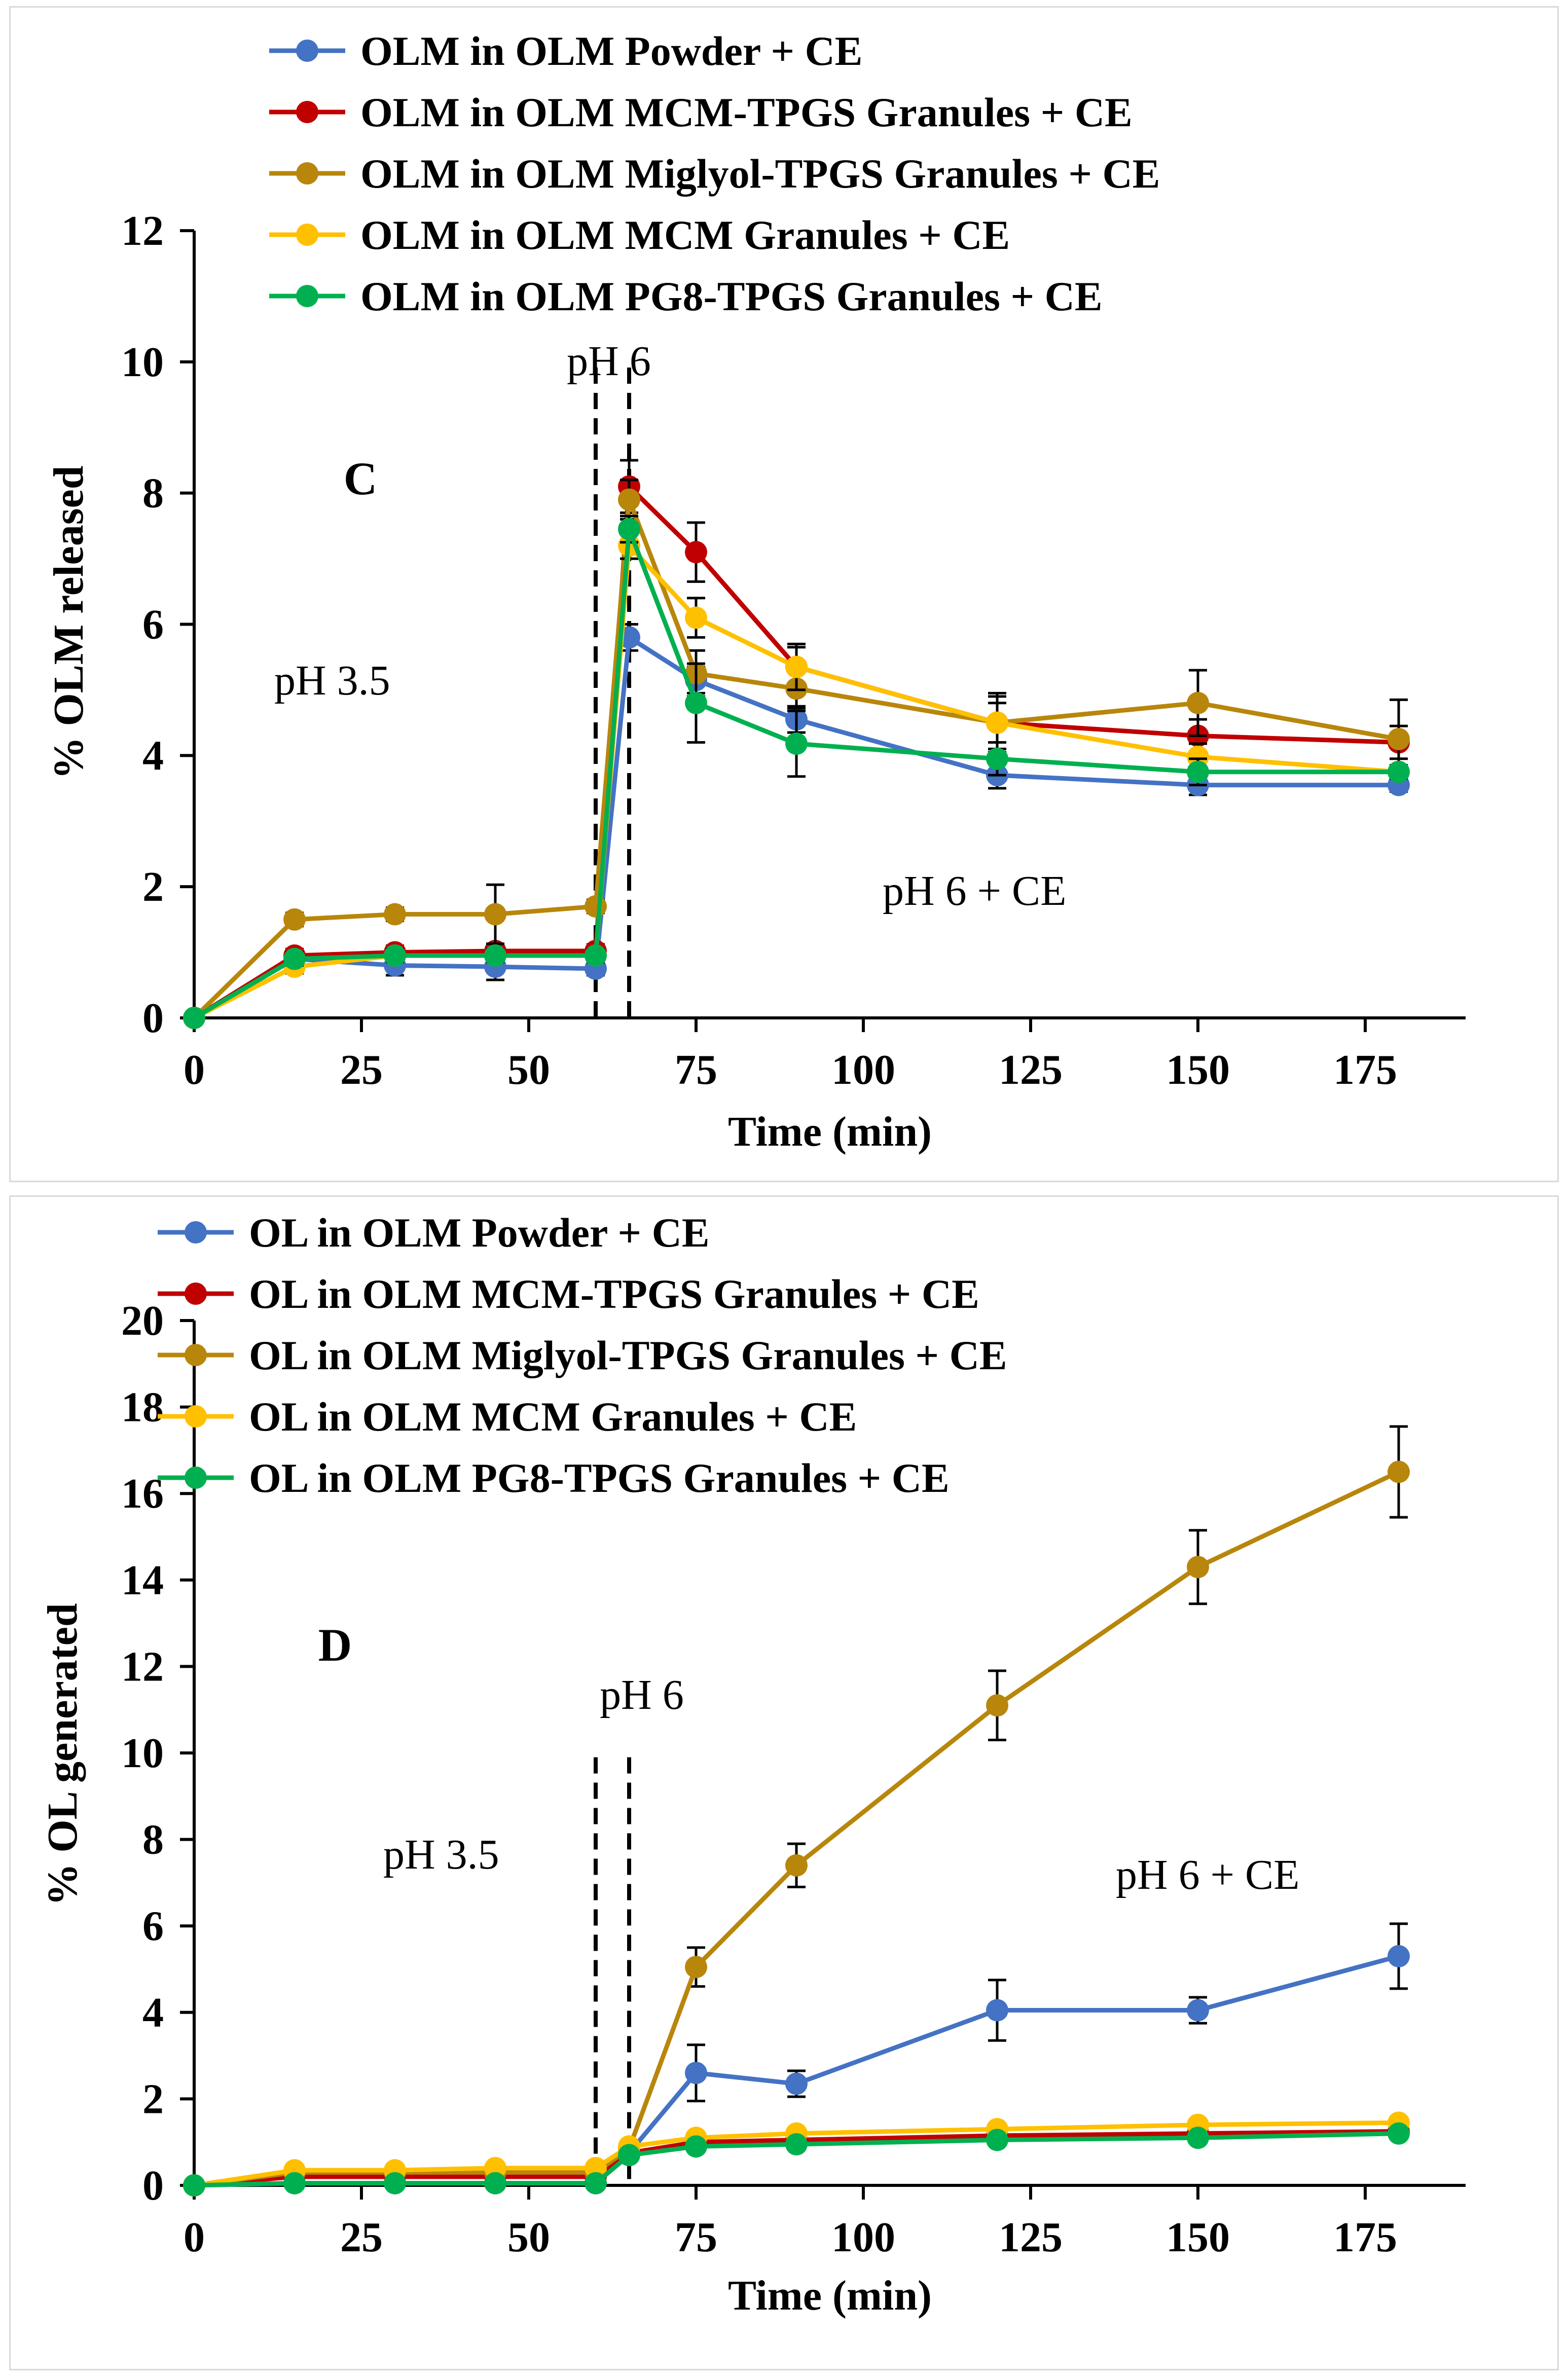 The image size is (1568, 2378). Describe the element at coordinates (863, 2237) in the screenshot. I see `chart-d-x-tick-label: 100` at that location.